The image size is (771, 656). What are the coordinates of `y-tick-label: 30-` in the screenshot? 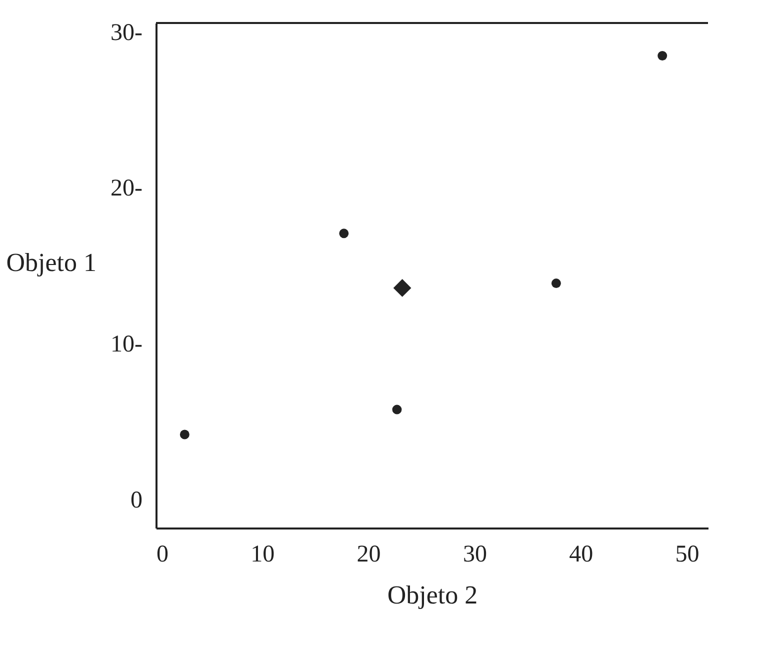 It's located at (126, 33).